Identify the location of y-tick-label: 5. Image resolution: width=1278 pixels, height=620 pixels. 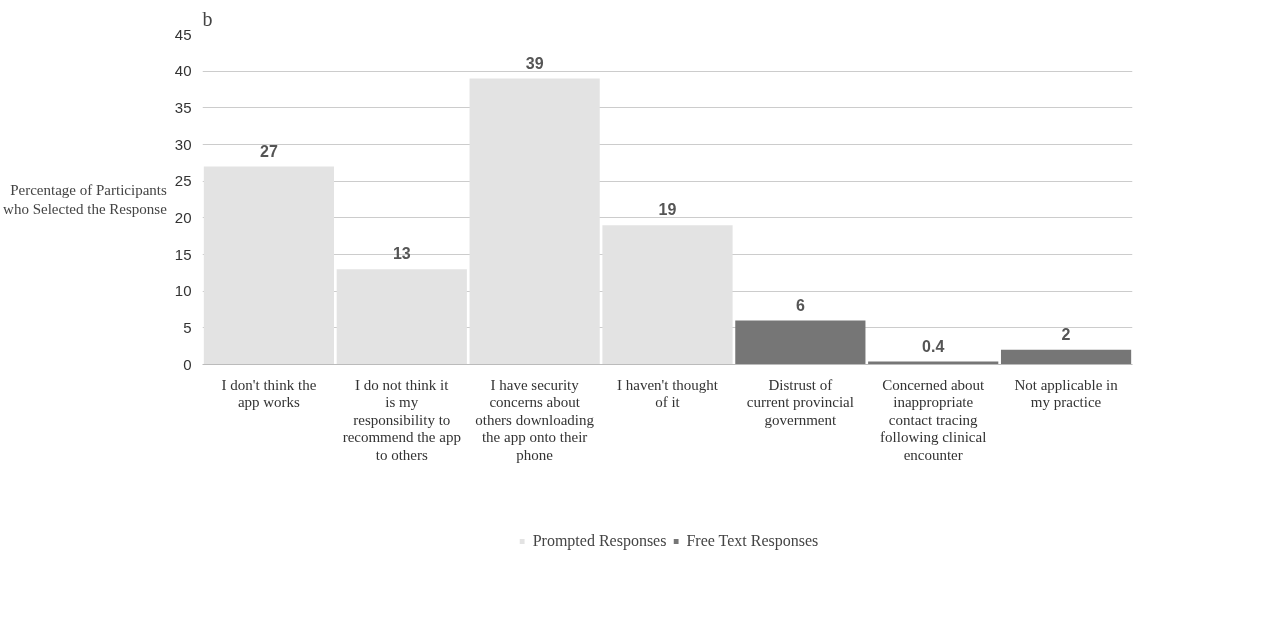
(187, 327).